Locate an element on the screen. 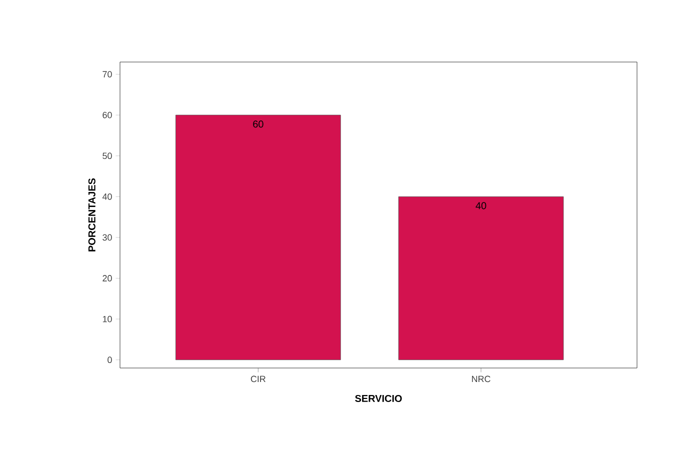 Image resolution: width=679 pixels, height=453 pixels. data-label: 40 is located at coordinates (481, 206).